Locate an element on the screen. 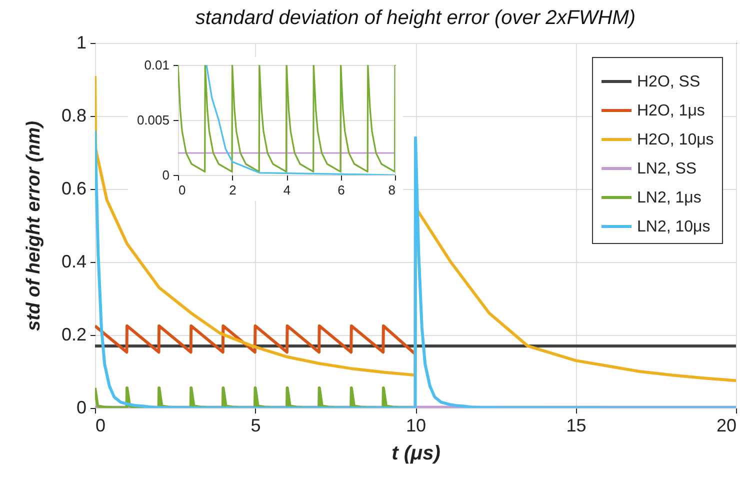 This screenshot has height=493, width=740. legend-label: LN2, SS is located at coordinates (667, 169).